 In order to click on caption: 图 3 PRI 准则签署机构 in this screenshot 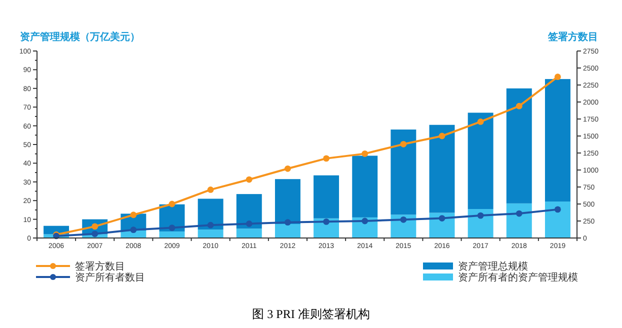, I will do `click(311, 314)`.